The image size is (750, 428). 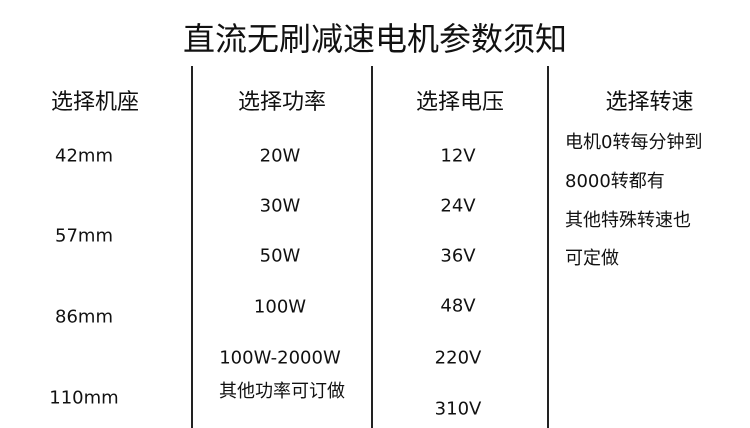 I want to click on speed-note-line: 其他特殊转速也, so click(x=628, y=220).